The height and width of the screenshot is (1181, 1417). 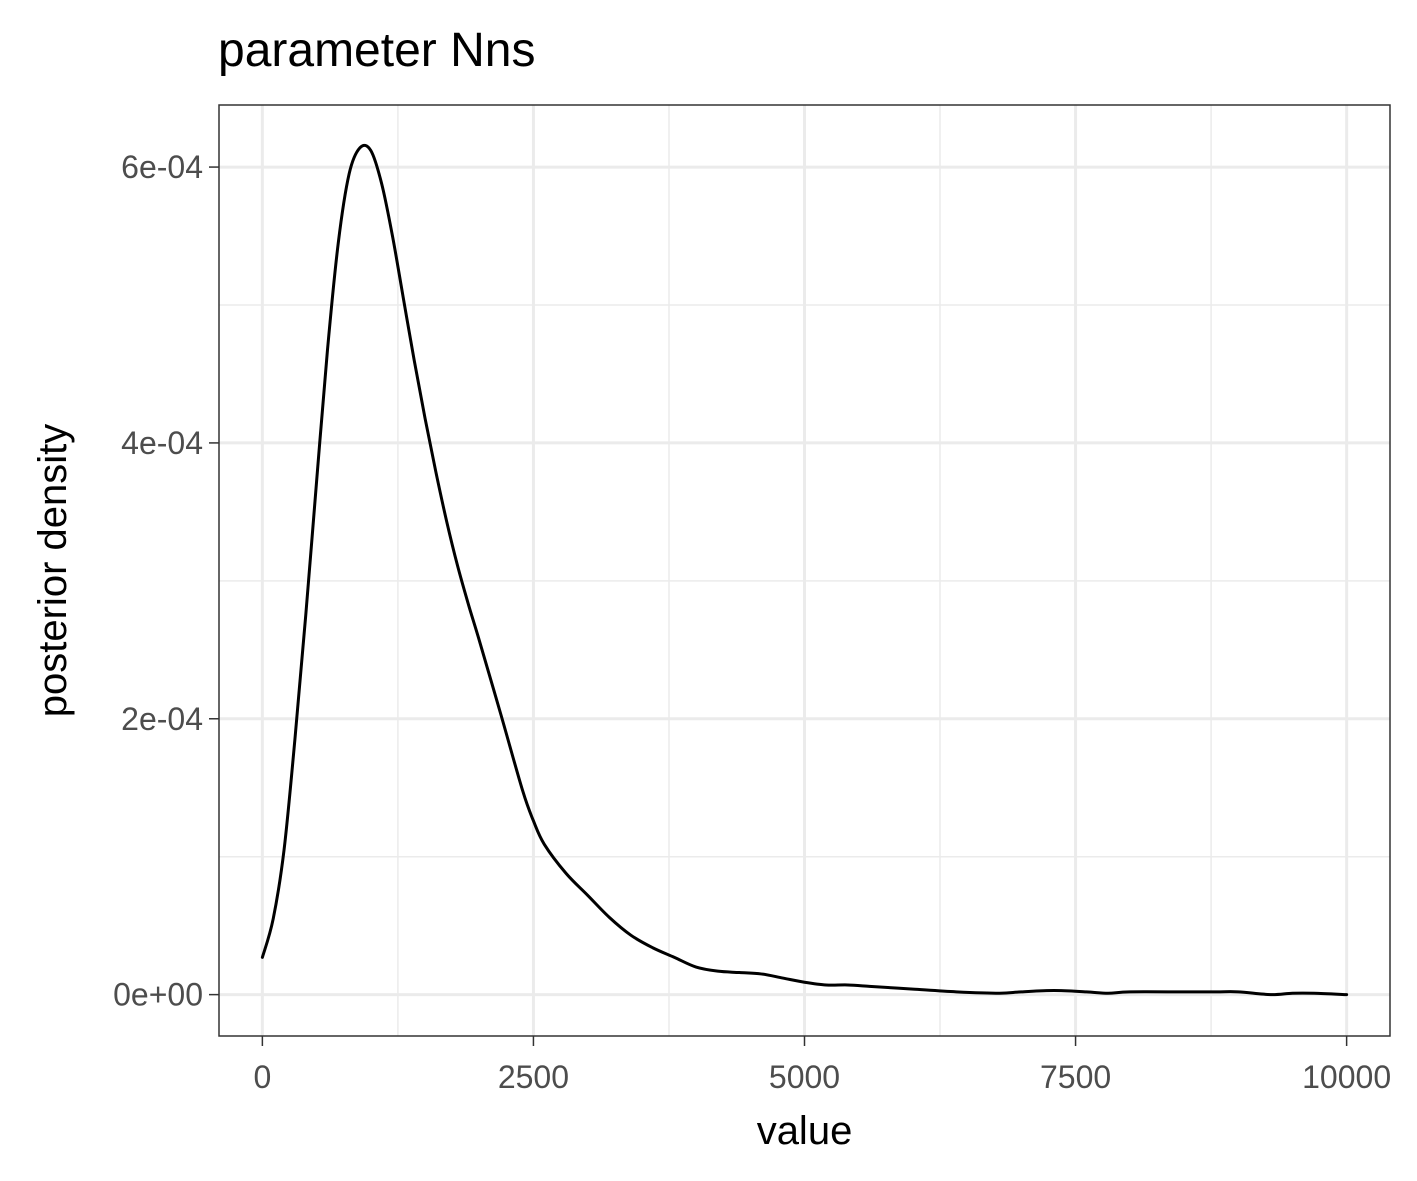 What do you see at coordinates (166, 581) in the screenshot?
I see `y-axis: 0e+00 2e-04 4e-04 6e-04` at bounding box center [166, 581].